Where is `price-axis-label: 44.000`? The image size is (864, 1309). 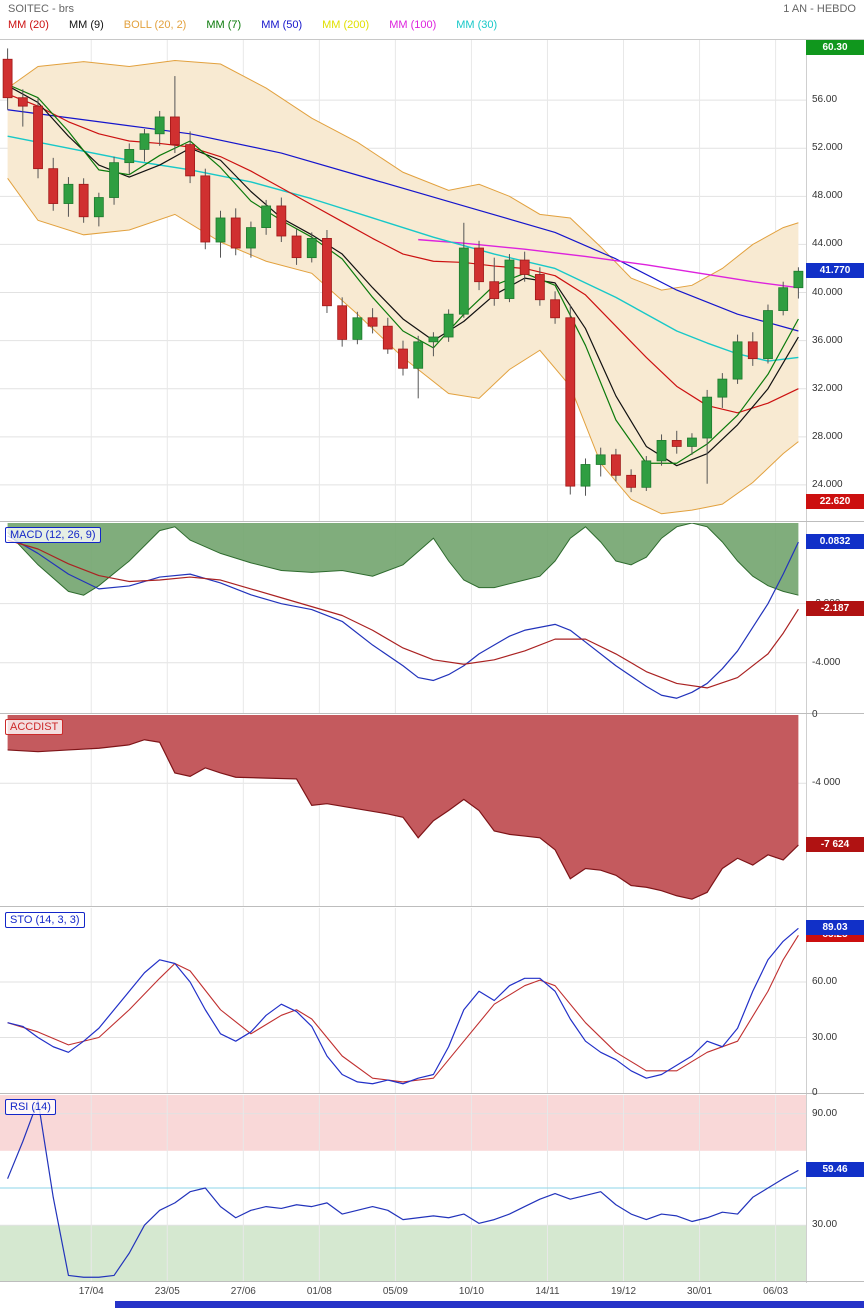
price-axis-label: 44.000 is located at coordinates (827, 244).